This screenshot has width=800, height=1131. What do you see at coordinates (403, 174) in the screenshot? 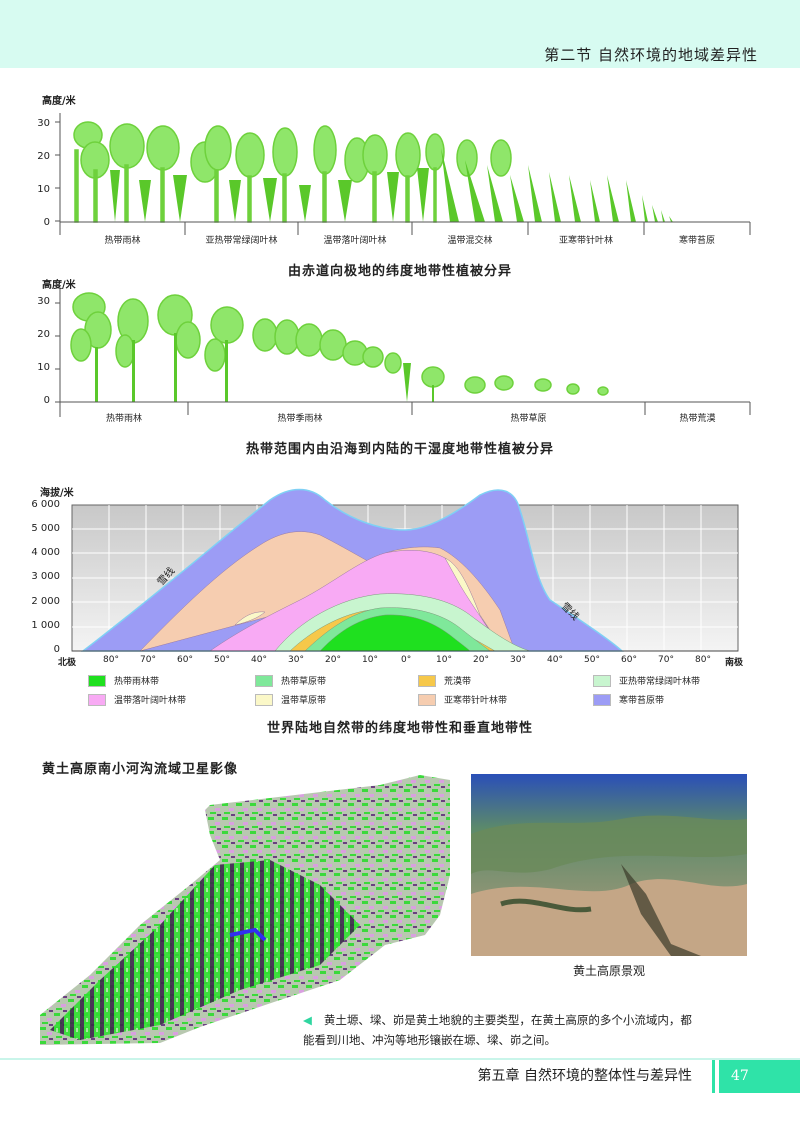
I see `fig1-vegetation-chart` at bounding box center [403, 174].